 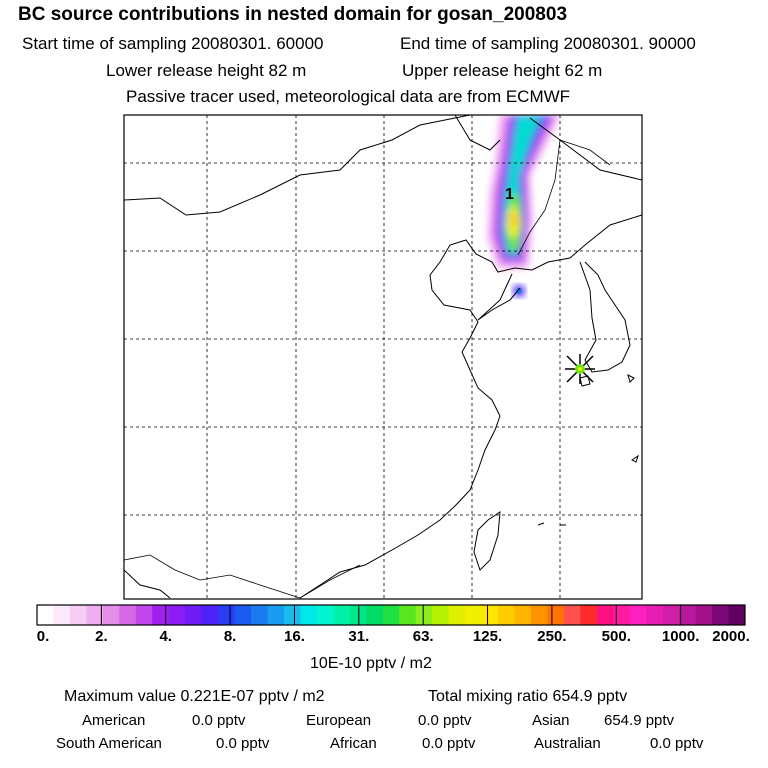 I want to click on south-american-label: South American, so click(x=109, y=743).